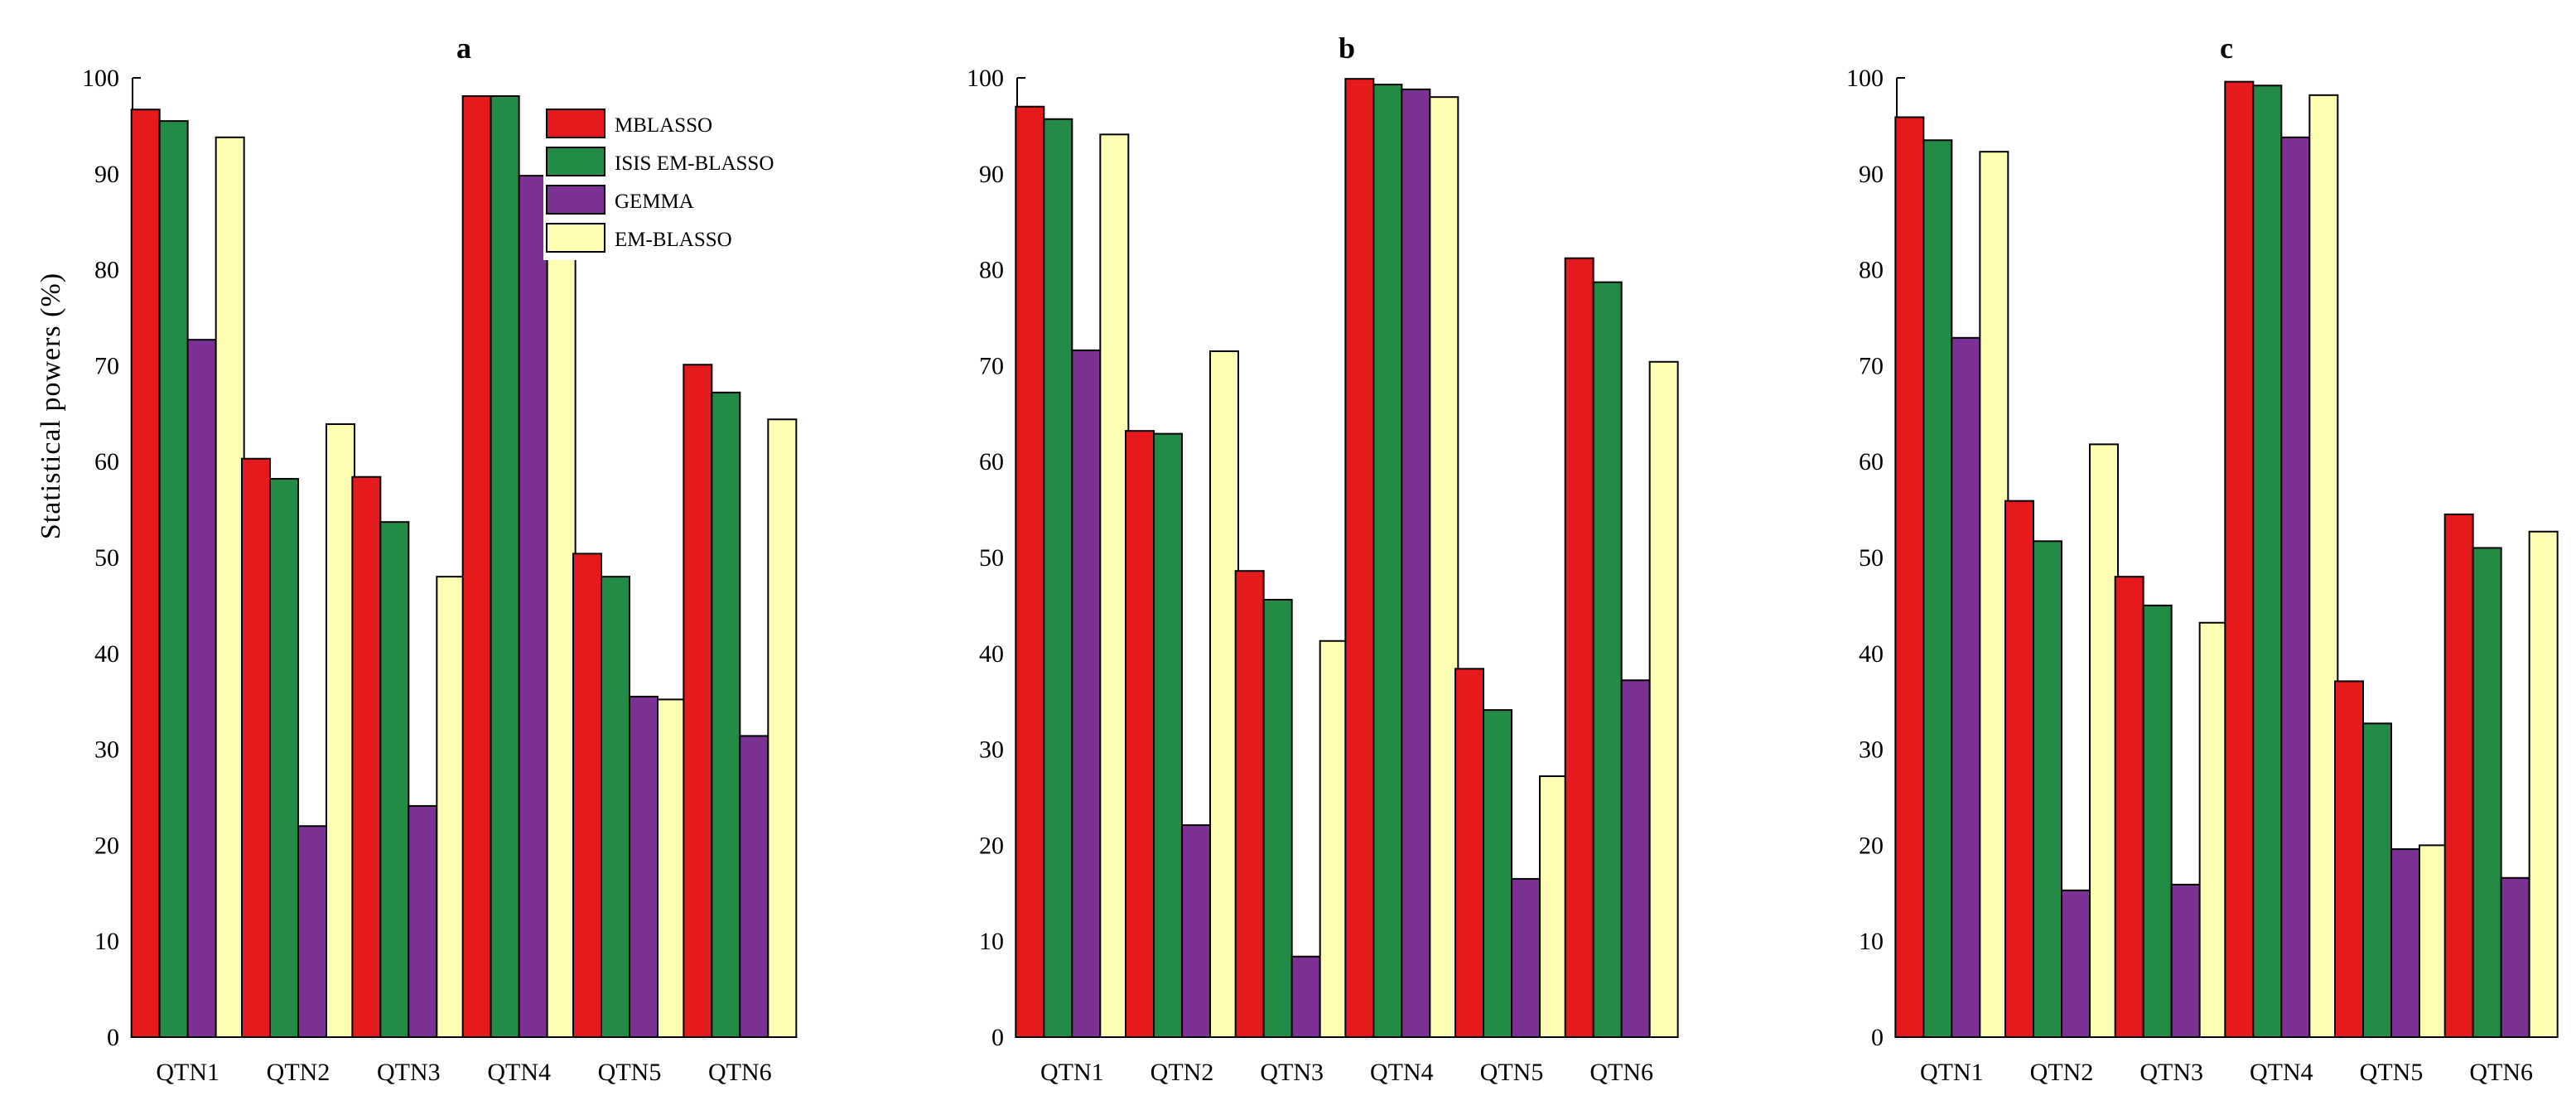 This screenshot has width=2576, height=1115. Describe the element at coordinates (668, 182) in the screenshot. I see `legend: MBLASSO ISIS EM-BLASSO GEMMA EM-BLASSO` at that location.